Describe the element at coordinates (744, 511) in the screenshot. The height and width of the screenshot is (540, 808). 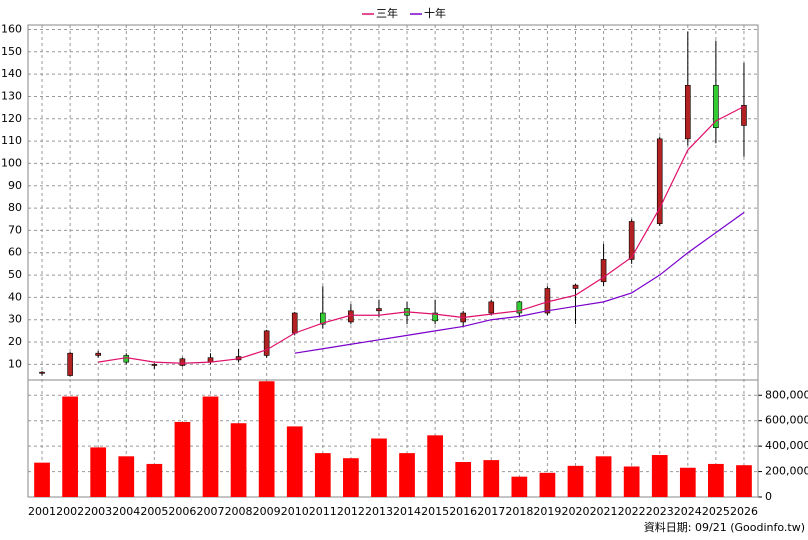
I see `x-tick-label: 2026` at that location.